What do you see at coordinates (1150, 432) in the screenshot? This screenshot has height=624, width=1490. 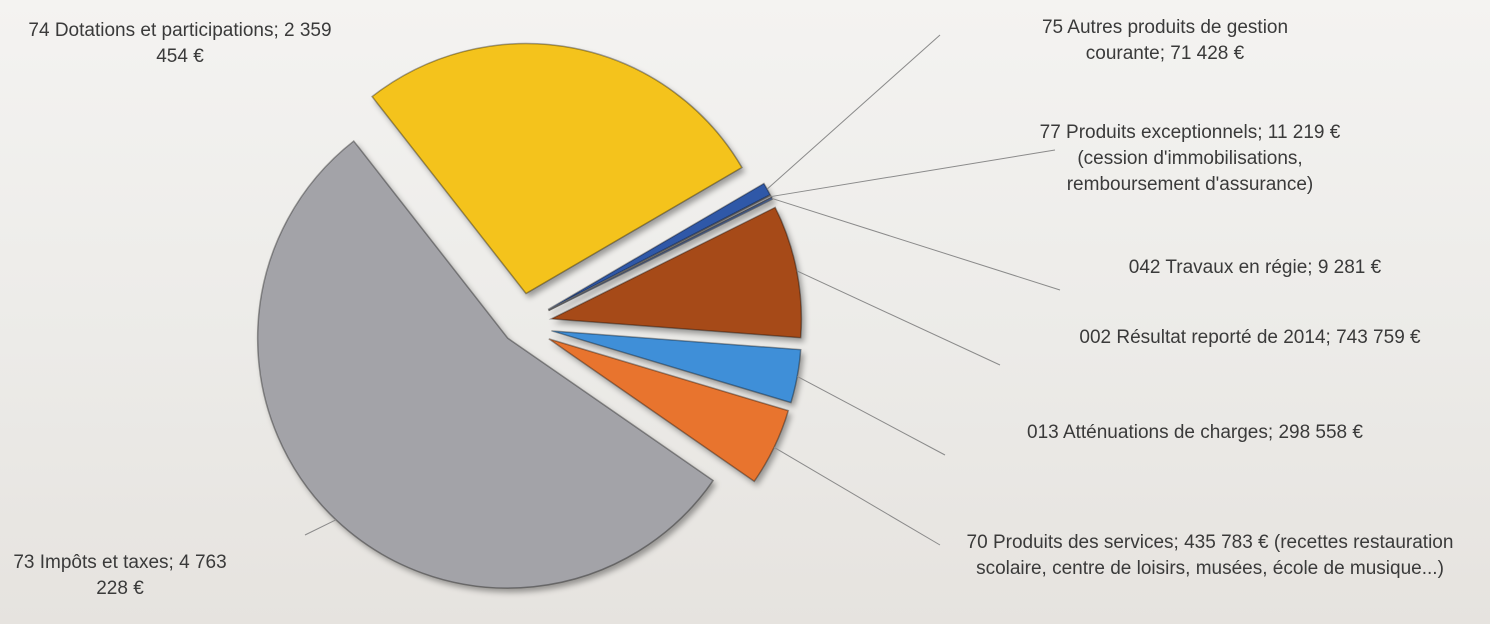 I see `category-label: 013 Atténuations de charges;` at bounding box center [1150, 432].